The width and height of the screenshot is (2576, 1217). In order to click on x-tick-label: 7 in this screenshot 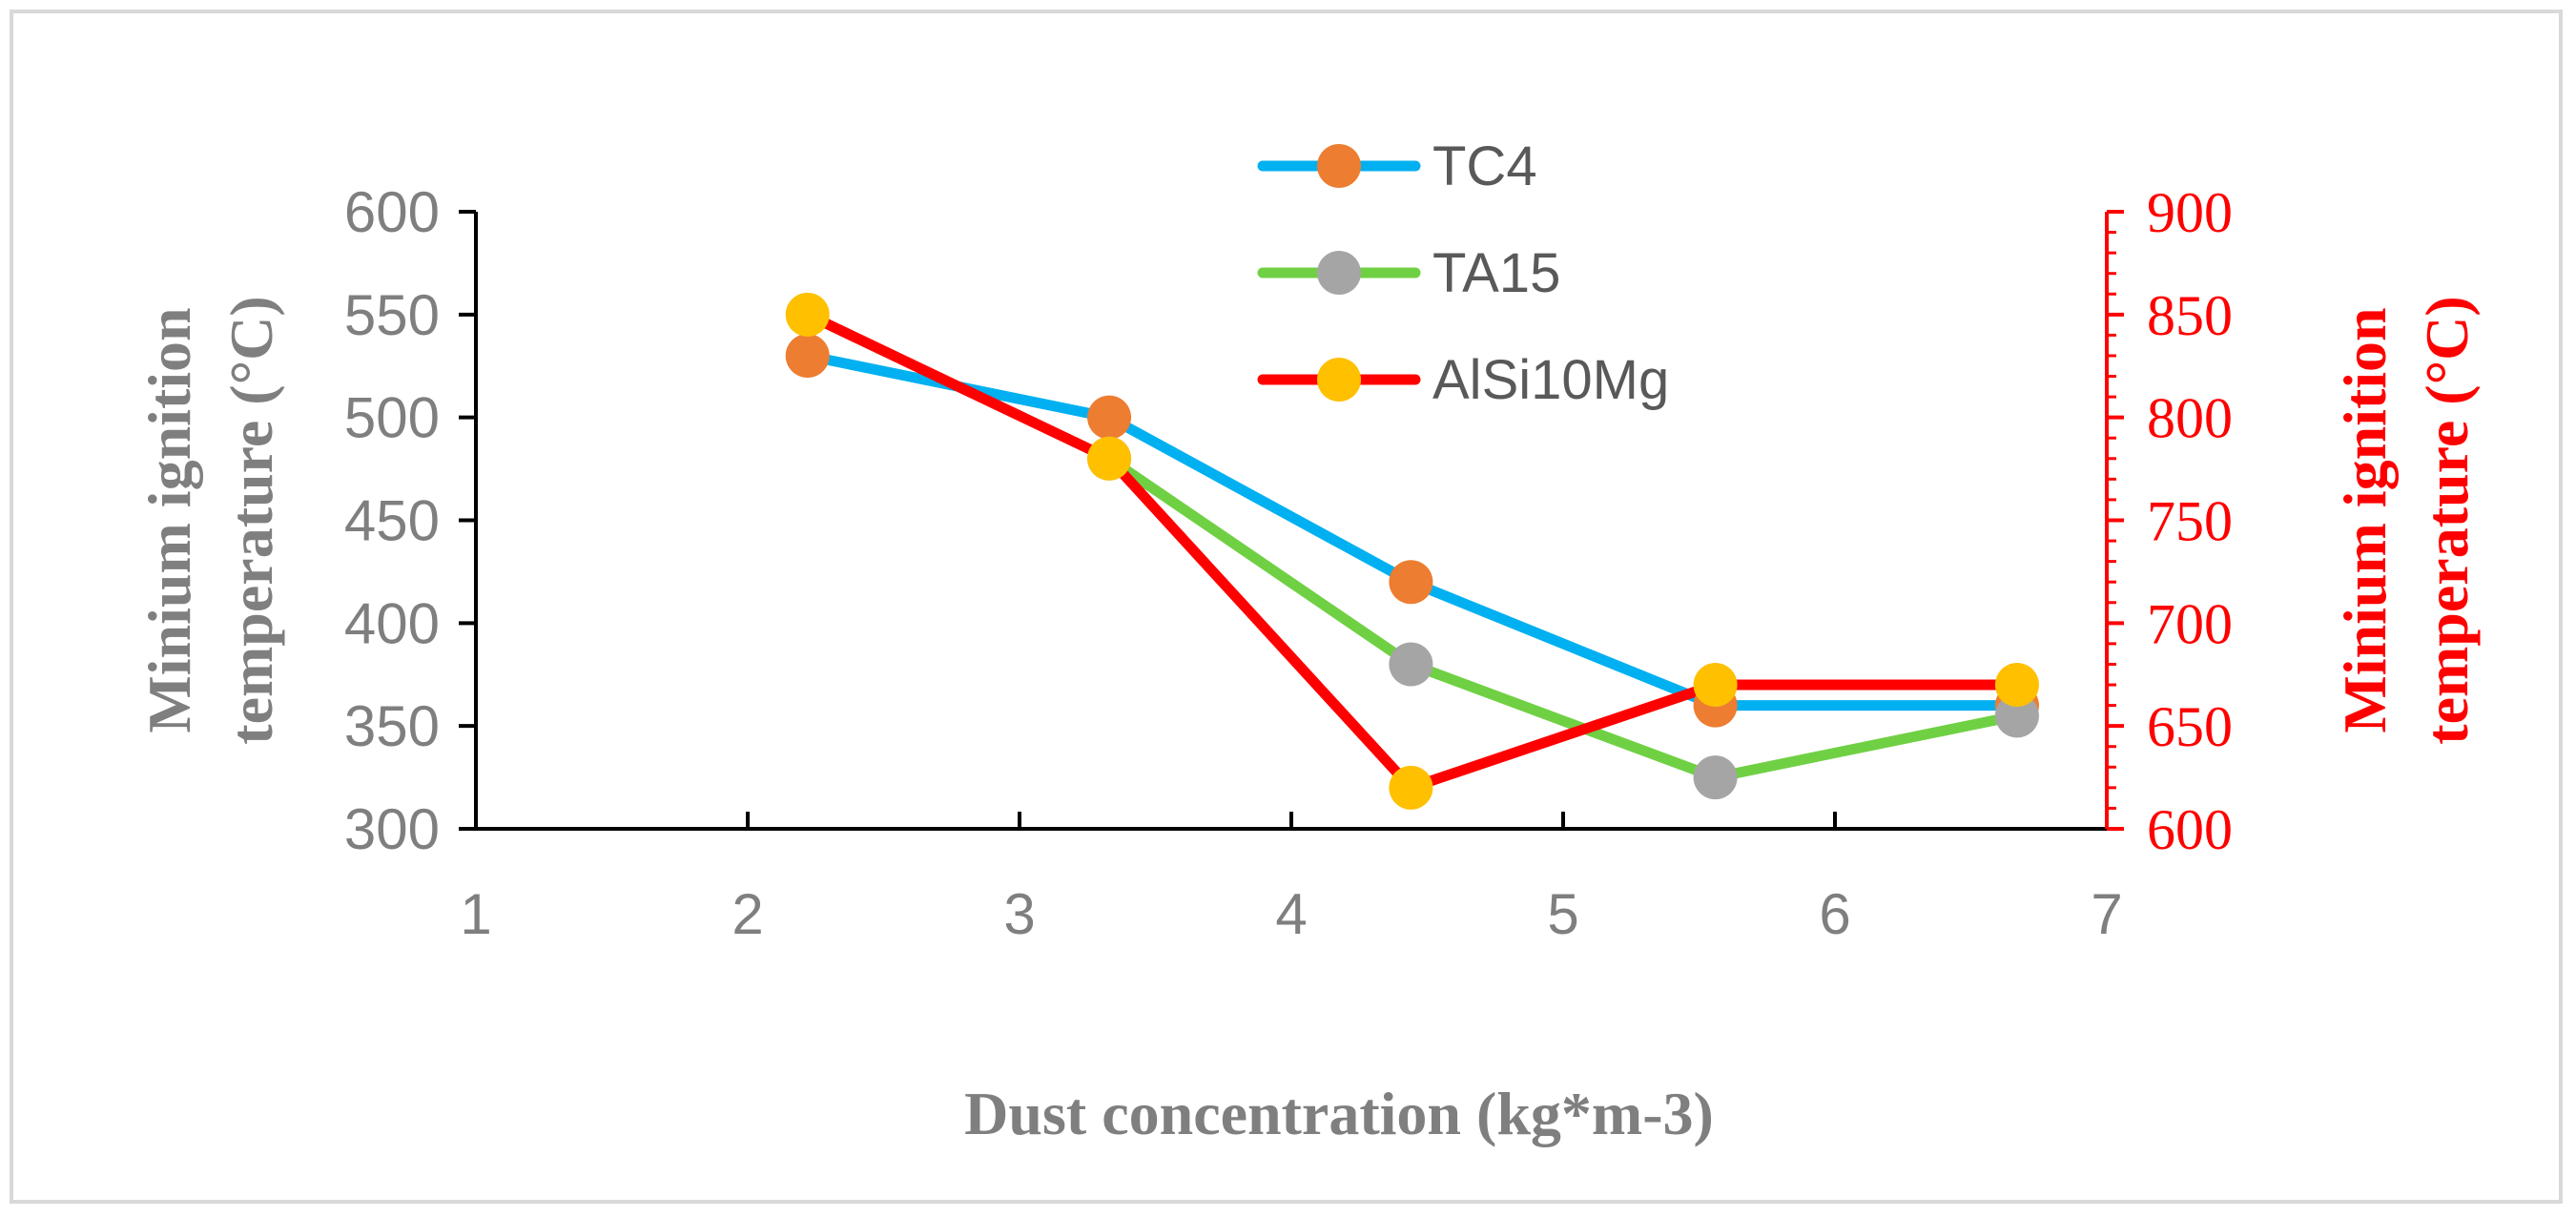, I will do `click(2106, 914)`.